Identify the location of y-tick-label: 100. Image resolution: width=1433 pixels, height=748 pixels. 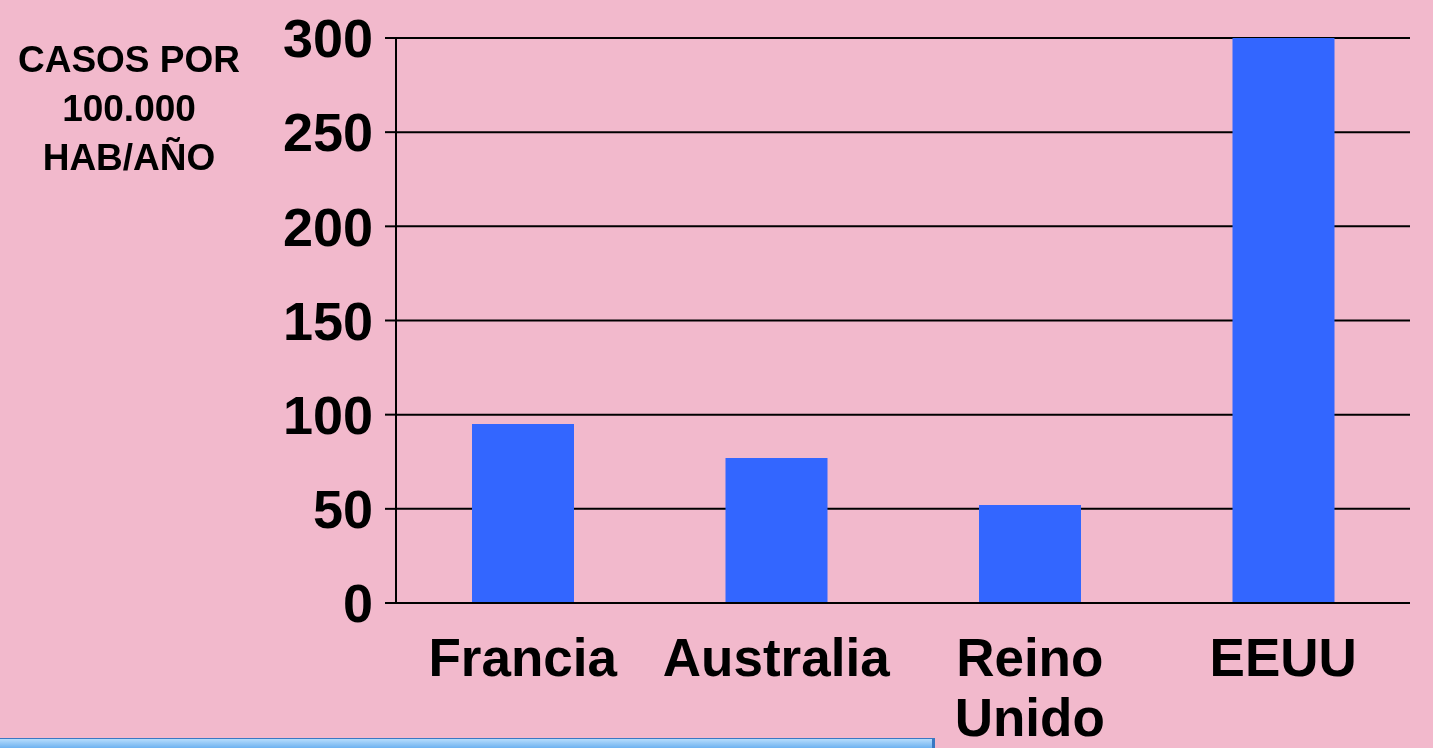
(327, 414).